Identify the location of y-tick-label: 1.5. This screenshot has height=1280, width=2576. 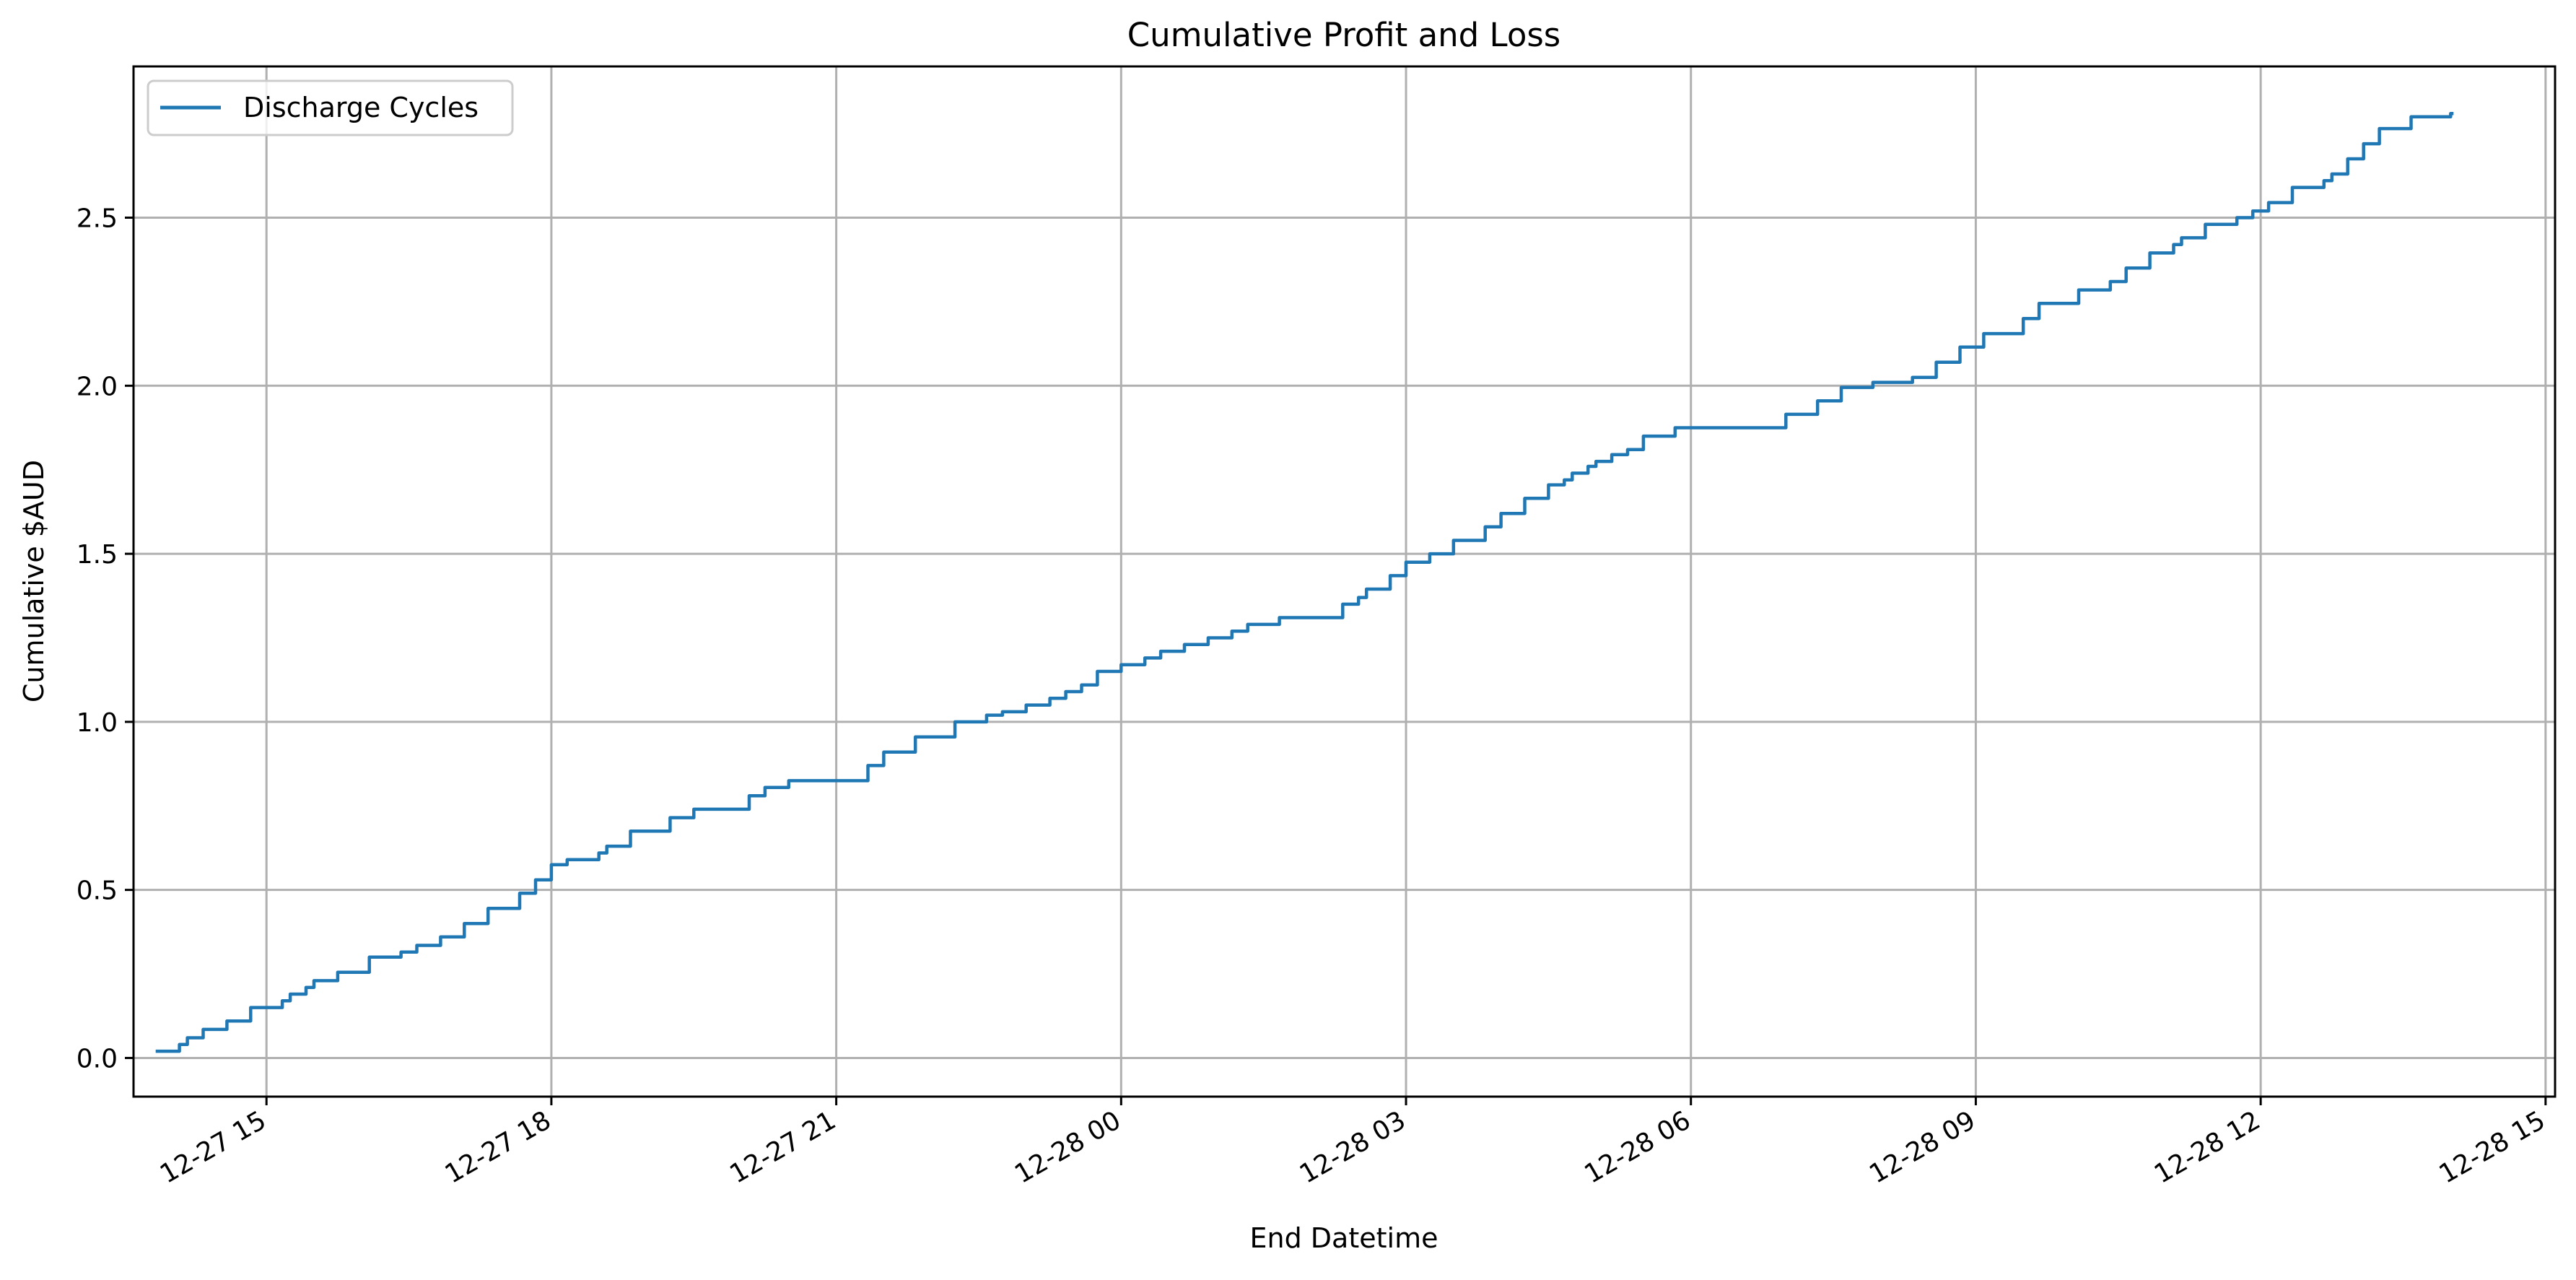
(97, 555).